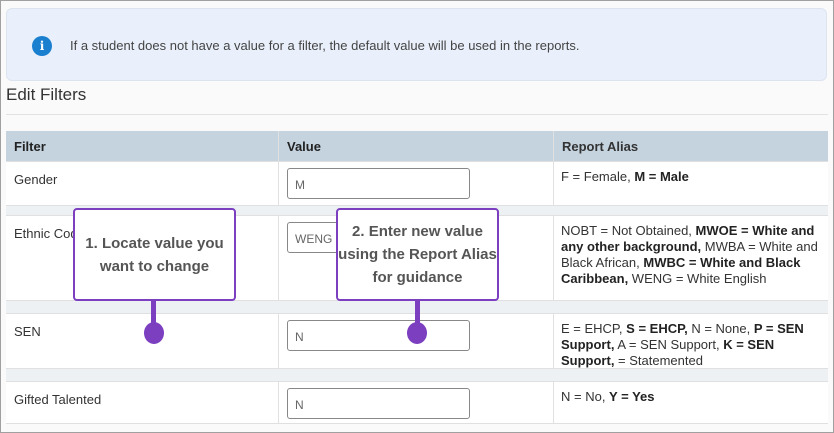 Image resolution: width=834 pixels, height=433 pixels. I want to click on alias-segment: E = EHCP,, so click(594, 328).